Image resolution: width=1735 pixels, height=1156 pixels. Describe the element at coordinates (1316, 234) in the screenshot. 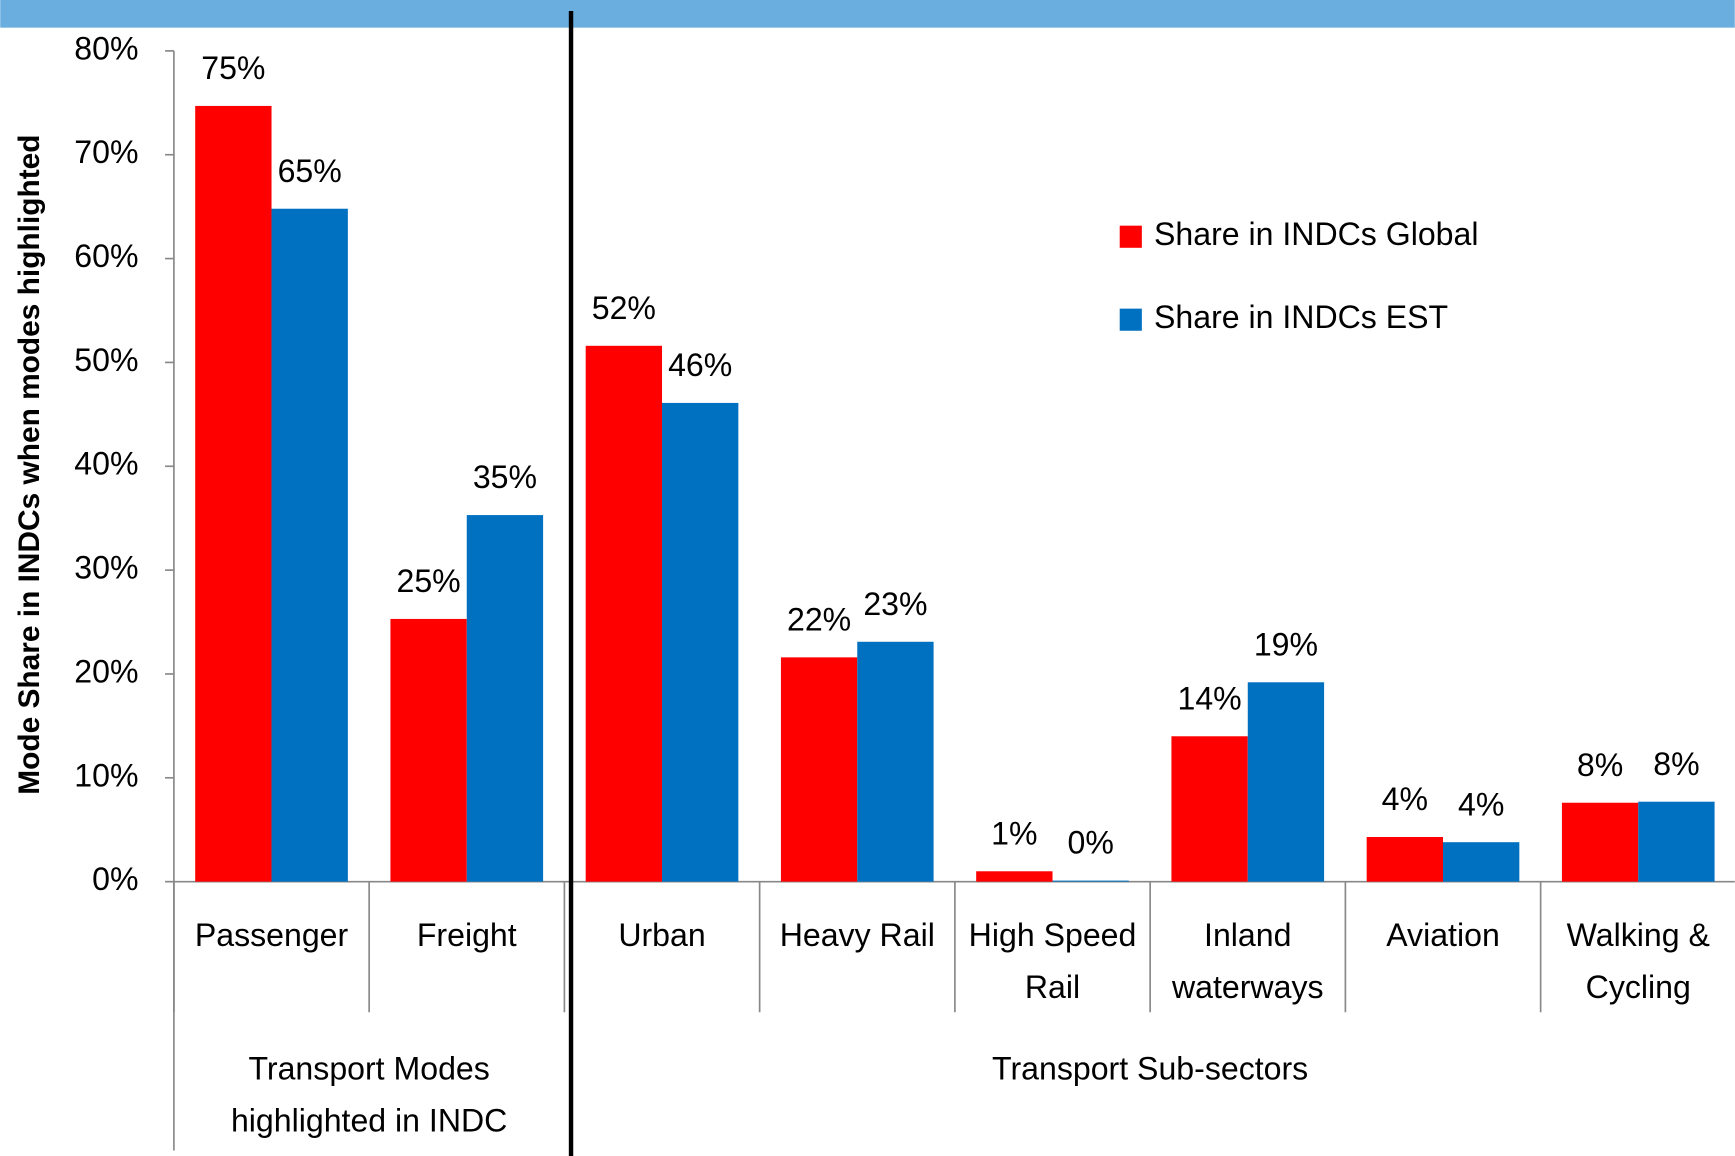

I see `legend-label: Share in INDCs Global` at that location.